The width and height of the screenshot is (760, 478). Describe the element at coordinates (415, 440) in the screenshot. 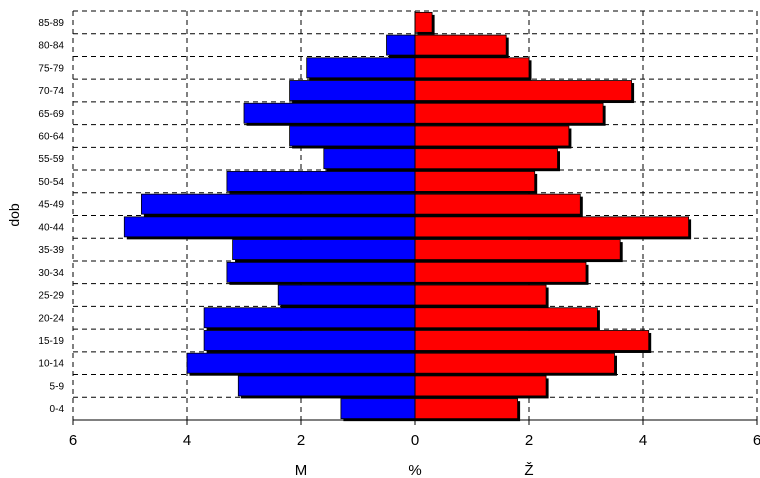

I see `x-tick-label: 0` at that location.